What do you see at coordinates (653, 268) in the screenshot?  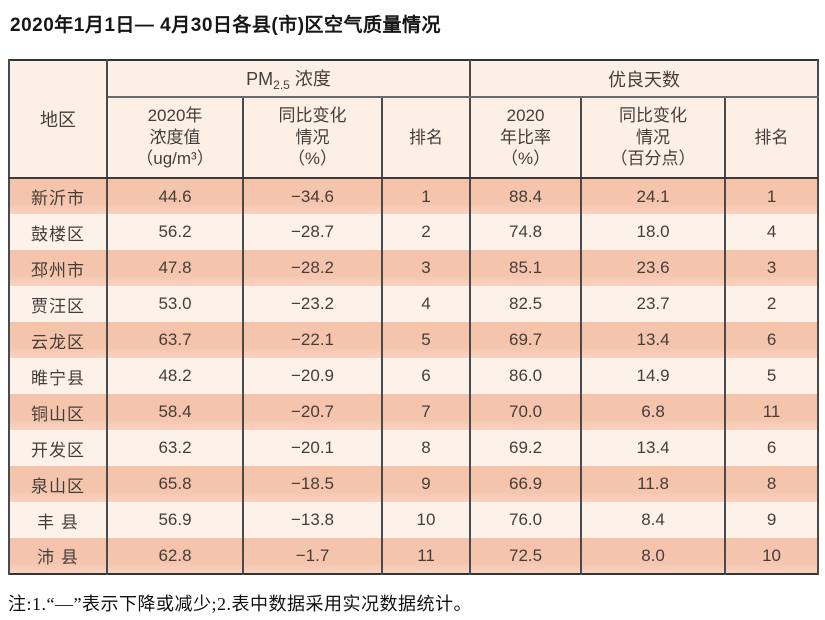 I see `good-change-cell: 23.6` at bounding box center [653, 268].